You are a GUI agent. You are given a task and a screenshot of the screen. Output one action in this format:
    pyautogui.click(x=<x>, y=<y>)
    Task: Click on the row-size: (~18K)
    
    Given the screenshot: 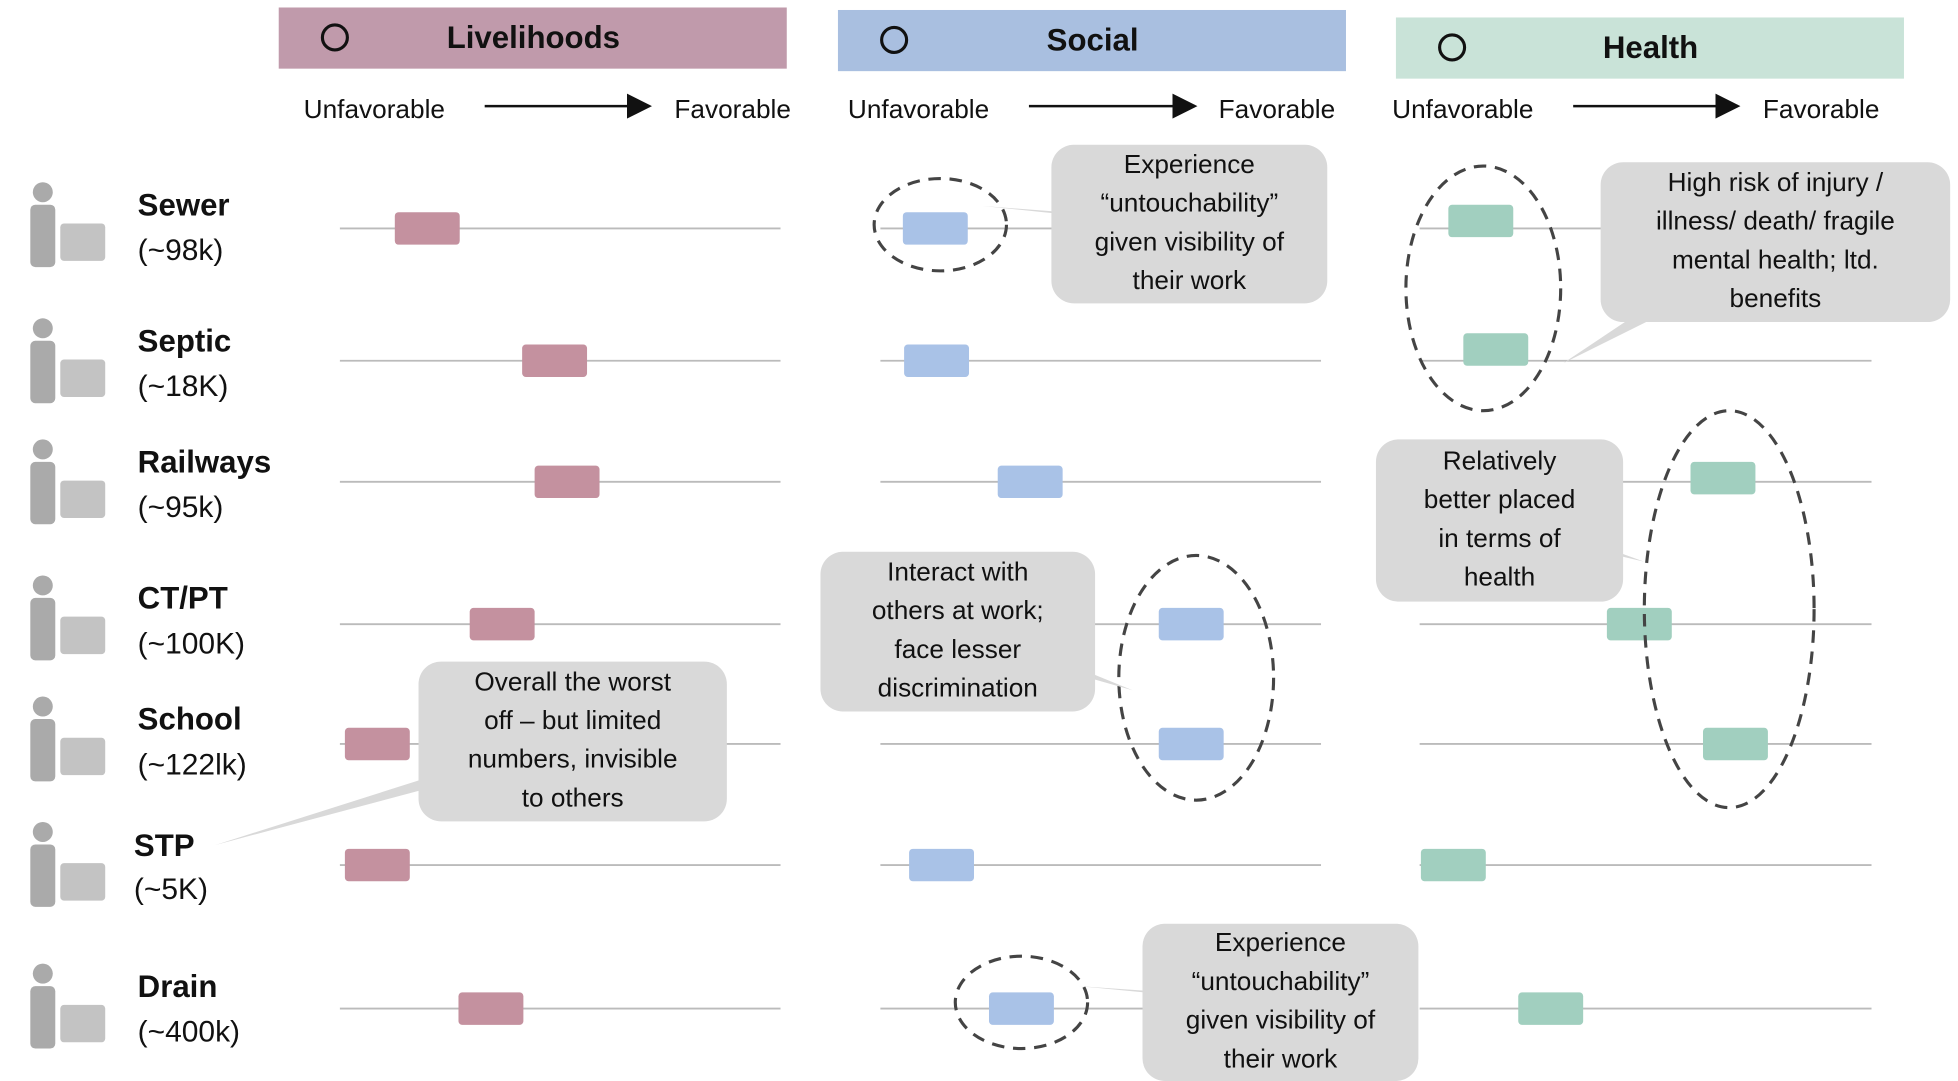 What is the action you would take?
    pyautogui.click(x=183, y=386)
    